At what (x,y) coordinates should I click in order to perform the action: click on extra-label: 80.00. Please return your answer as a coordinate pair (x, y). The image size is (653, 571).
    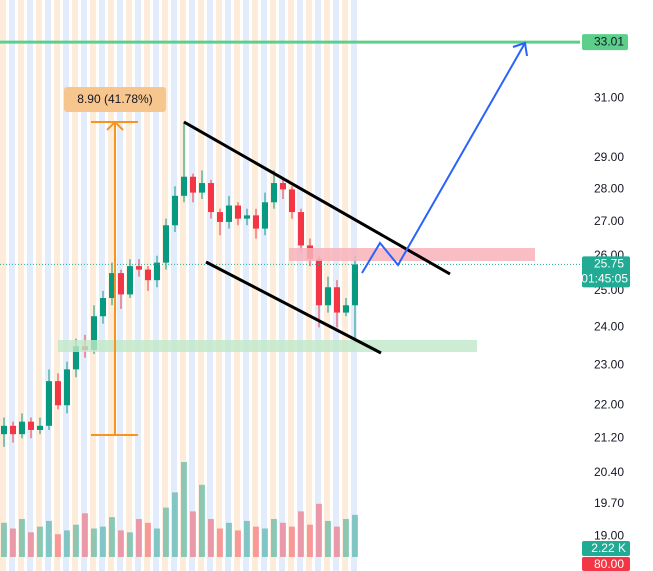
    Looking at the image, I should click on (609, 564).